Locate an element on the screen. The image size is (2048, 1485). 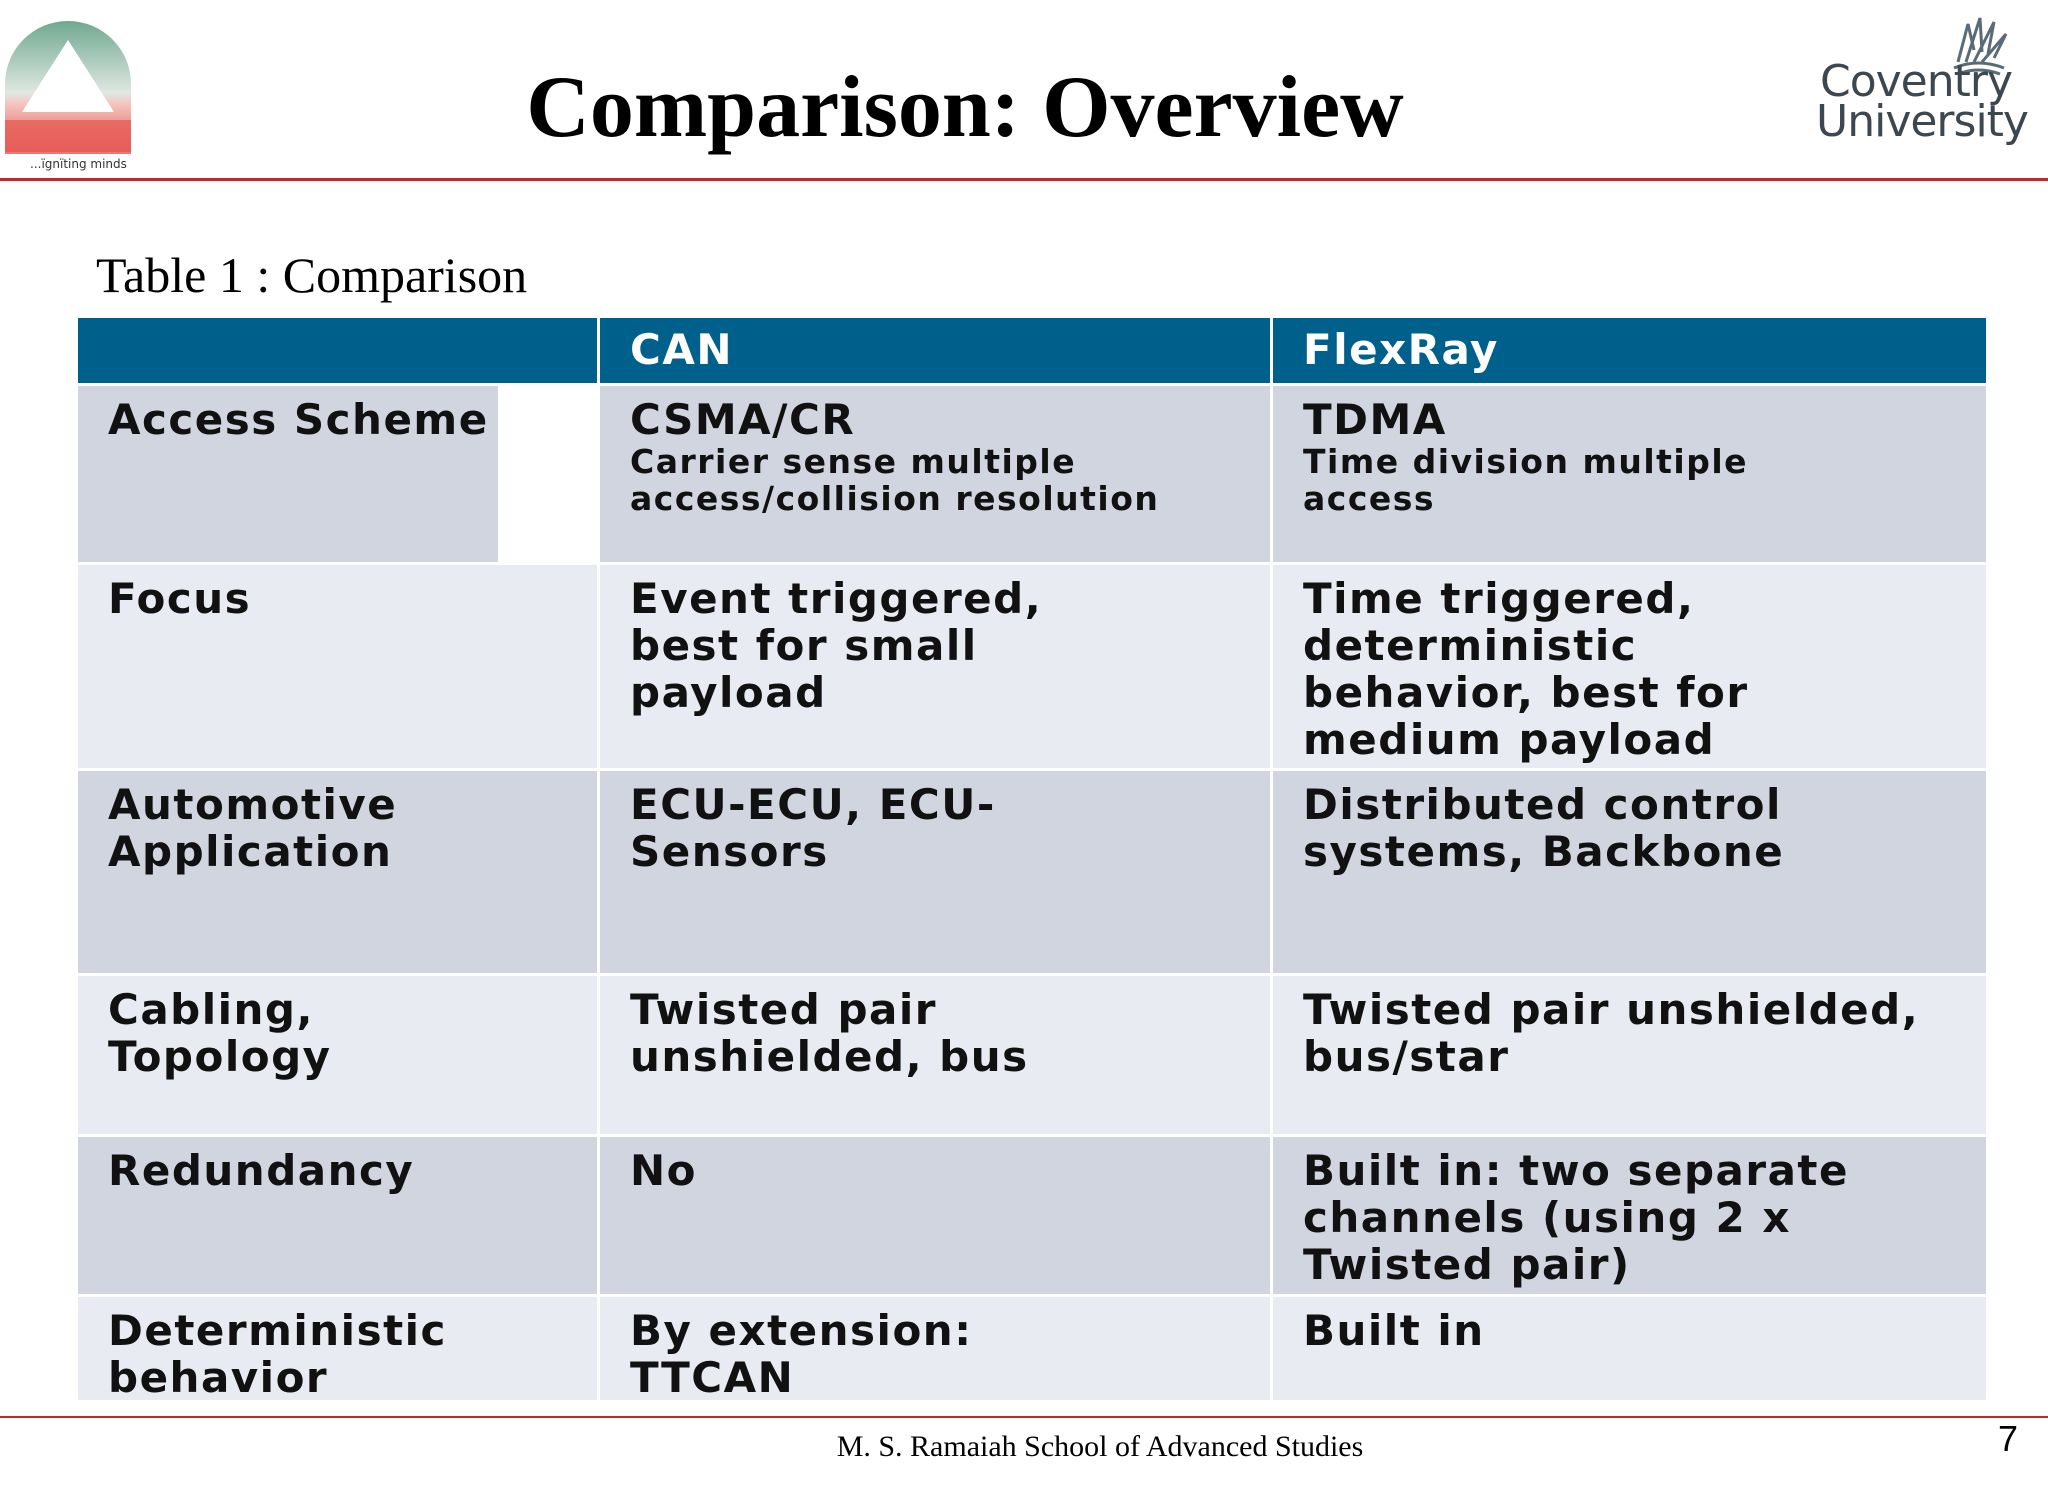
slide-title: Comparison: Overview is located at coordinates (965, 107).